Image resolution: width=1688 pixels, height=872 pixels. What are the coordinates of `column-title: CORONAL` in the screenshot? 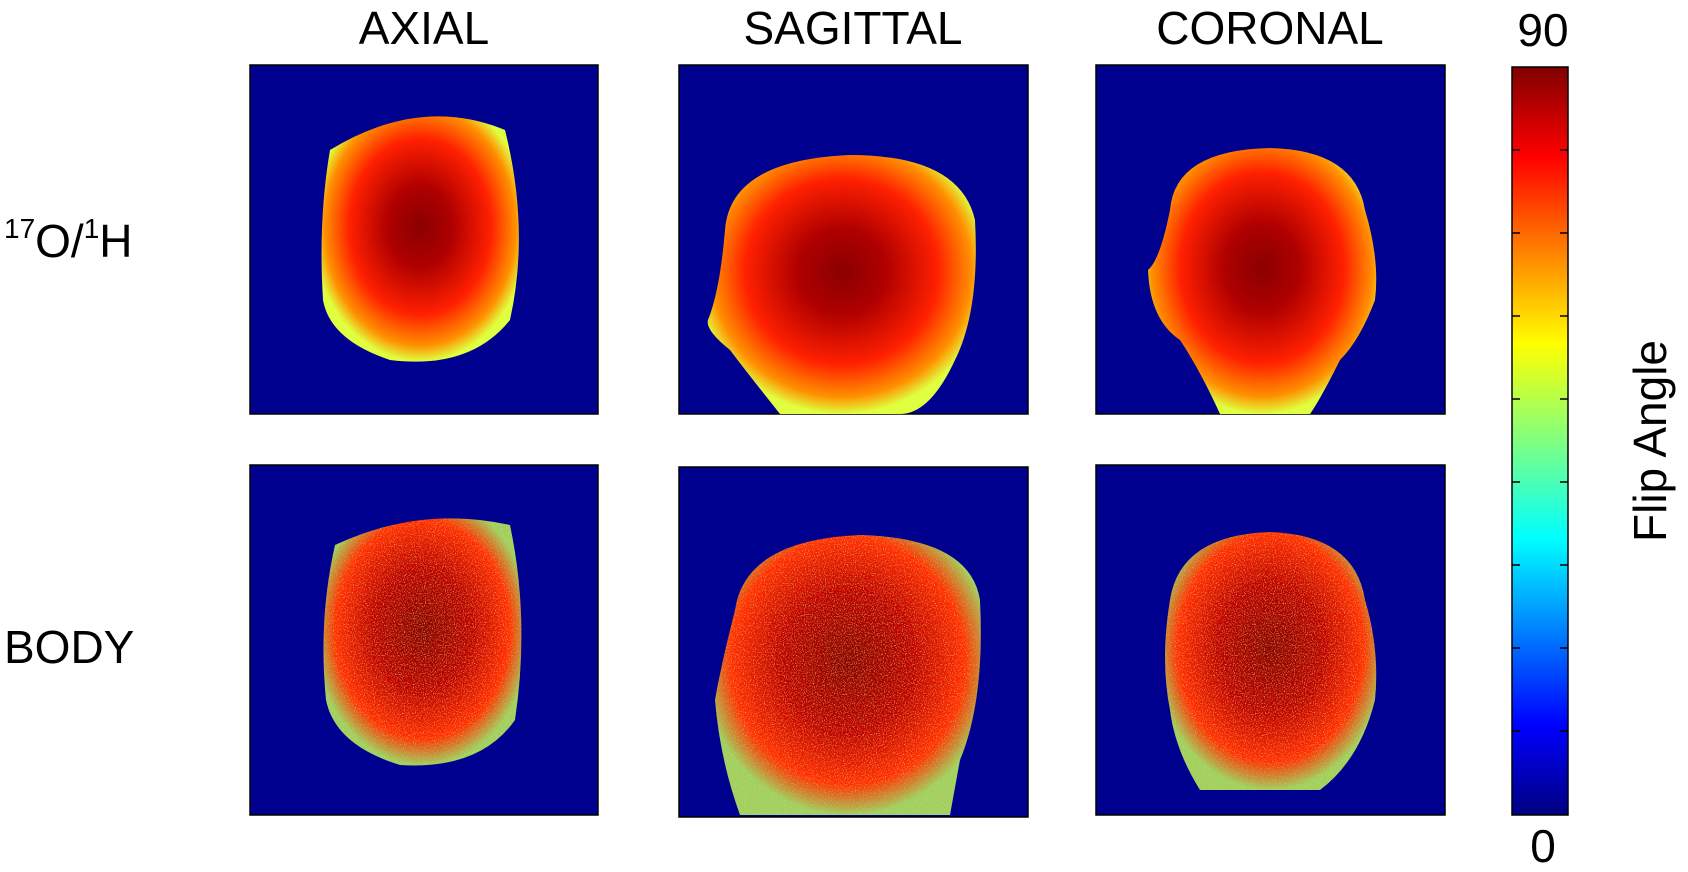 It's located at (1269, 28).